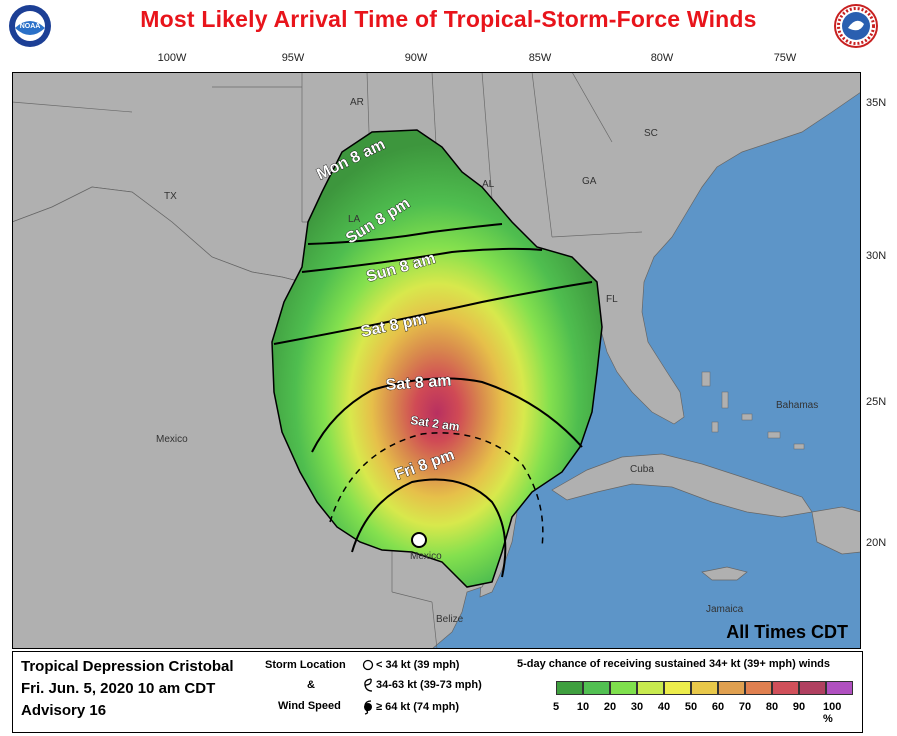  I want to click on lat-label: 30N, so click(876, 256).